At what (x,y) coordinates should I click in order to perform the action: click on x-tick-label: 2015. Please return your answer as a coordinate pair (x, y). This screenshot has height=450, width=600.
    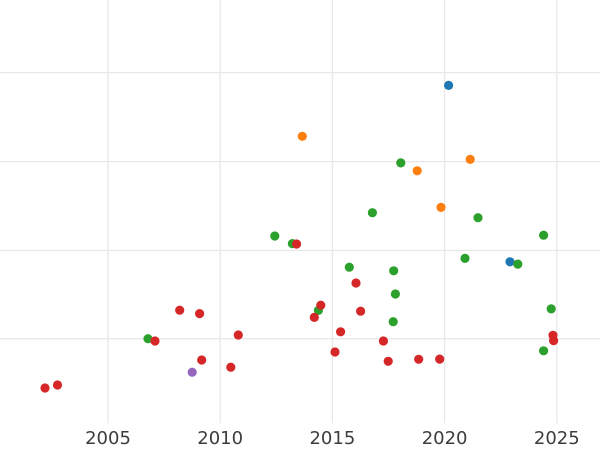
    Looking at the image, I should click on (332, 438).